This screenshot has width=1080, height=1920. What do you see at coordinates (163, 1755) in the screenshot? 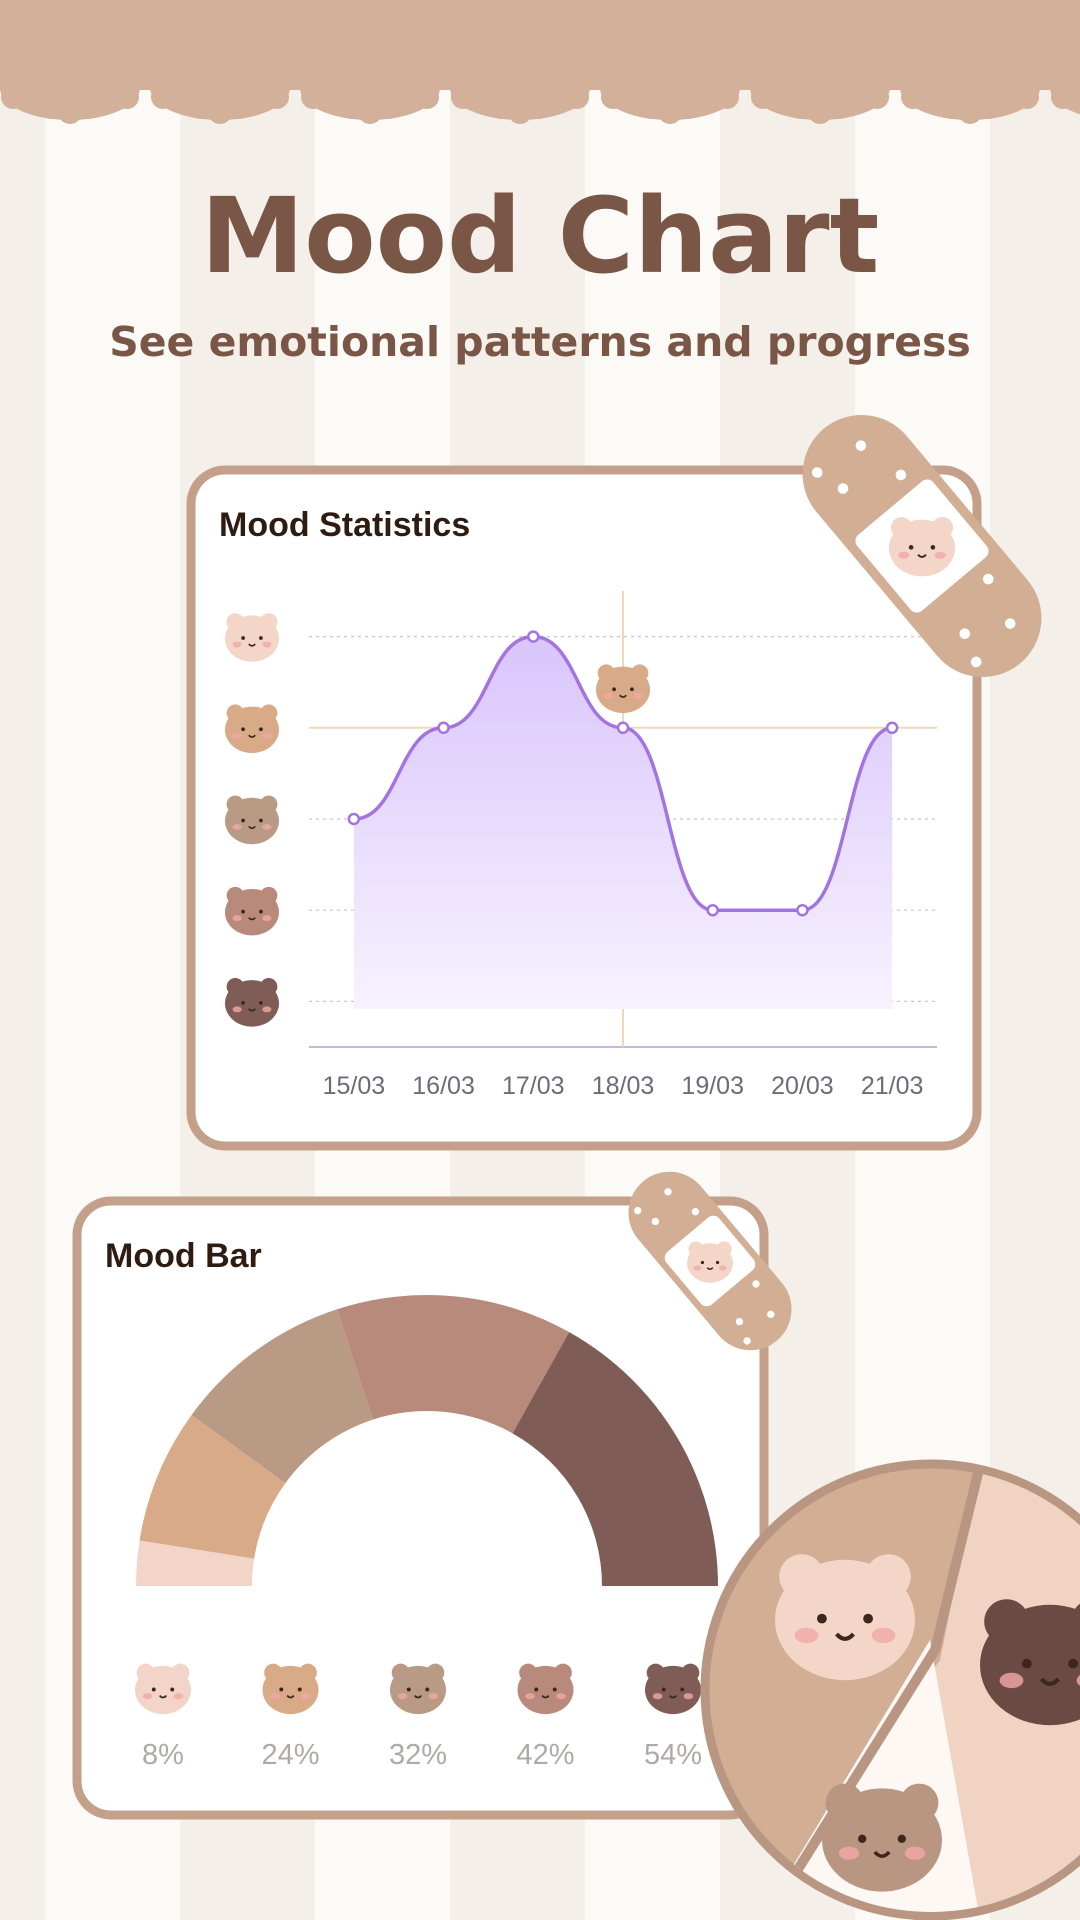
I see `percent-label: 8%` at bounding box center [163, 1755].